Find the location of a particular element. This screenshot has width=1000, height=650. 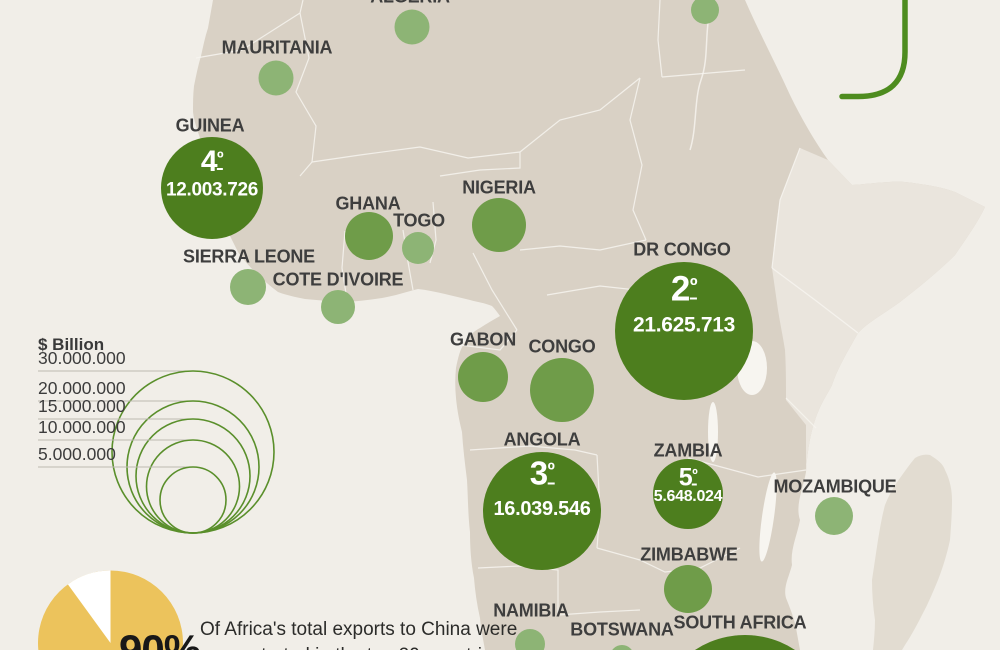

bubble-algeria is located at coordinates (412, 27).